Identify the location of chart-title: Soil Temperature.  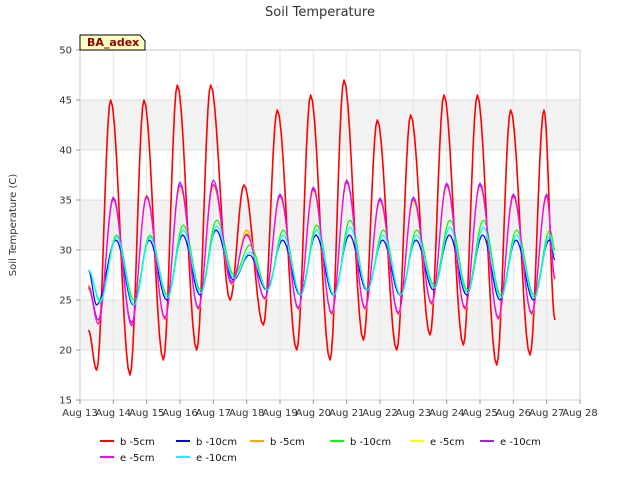
(320, 12).